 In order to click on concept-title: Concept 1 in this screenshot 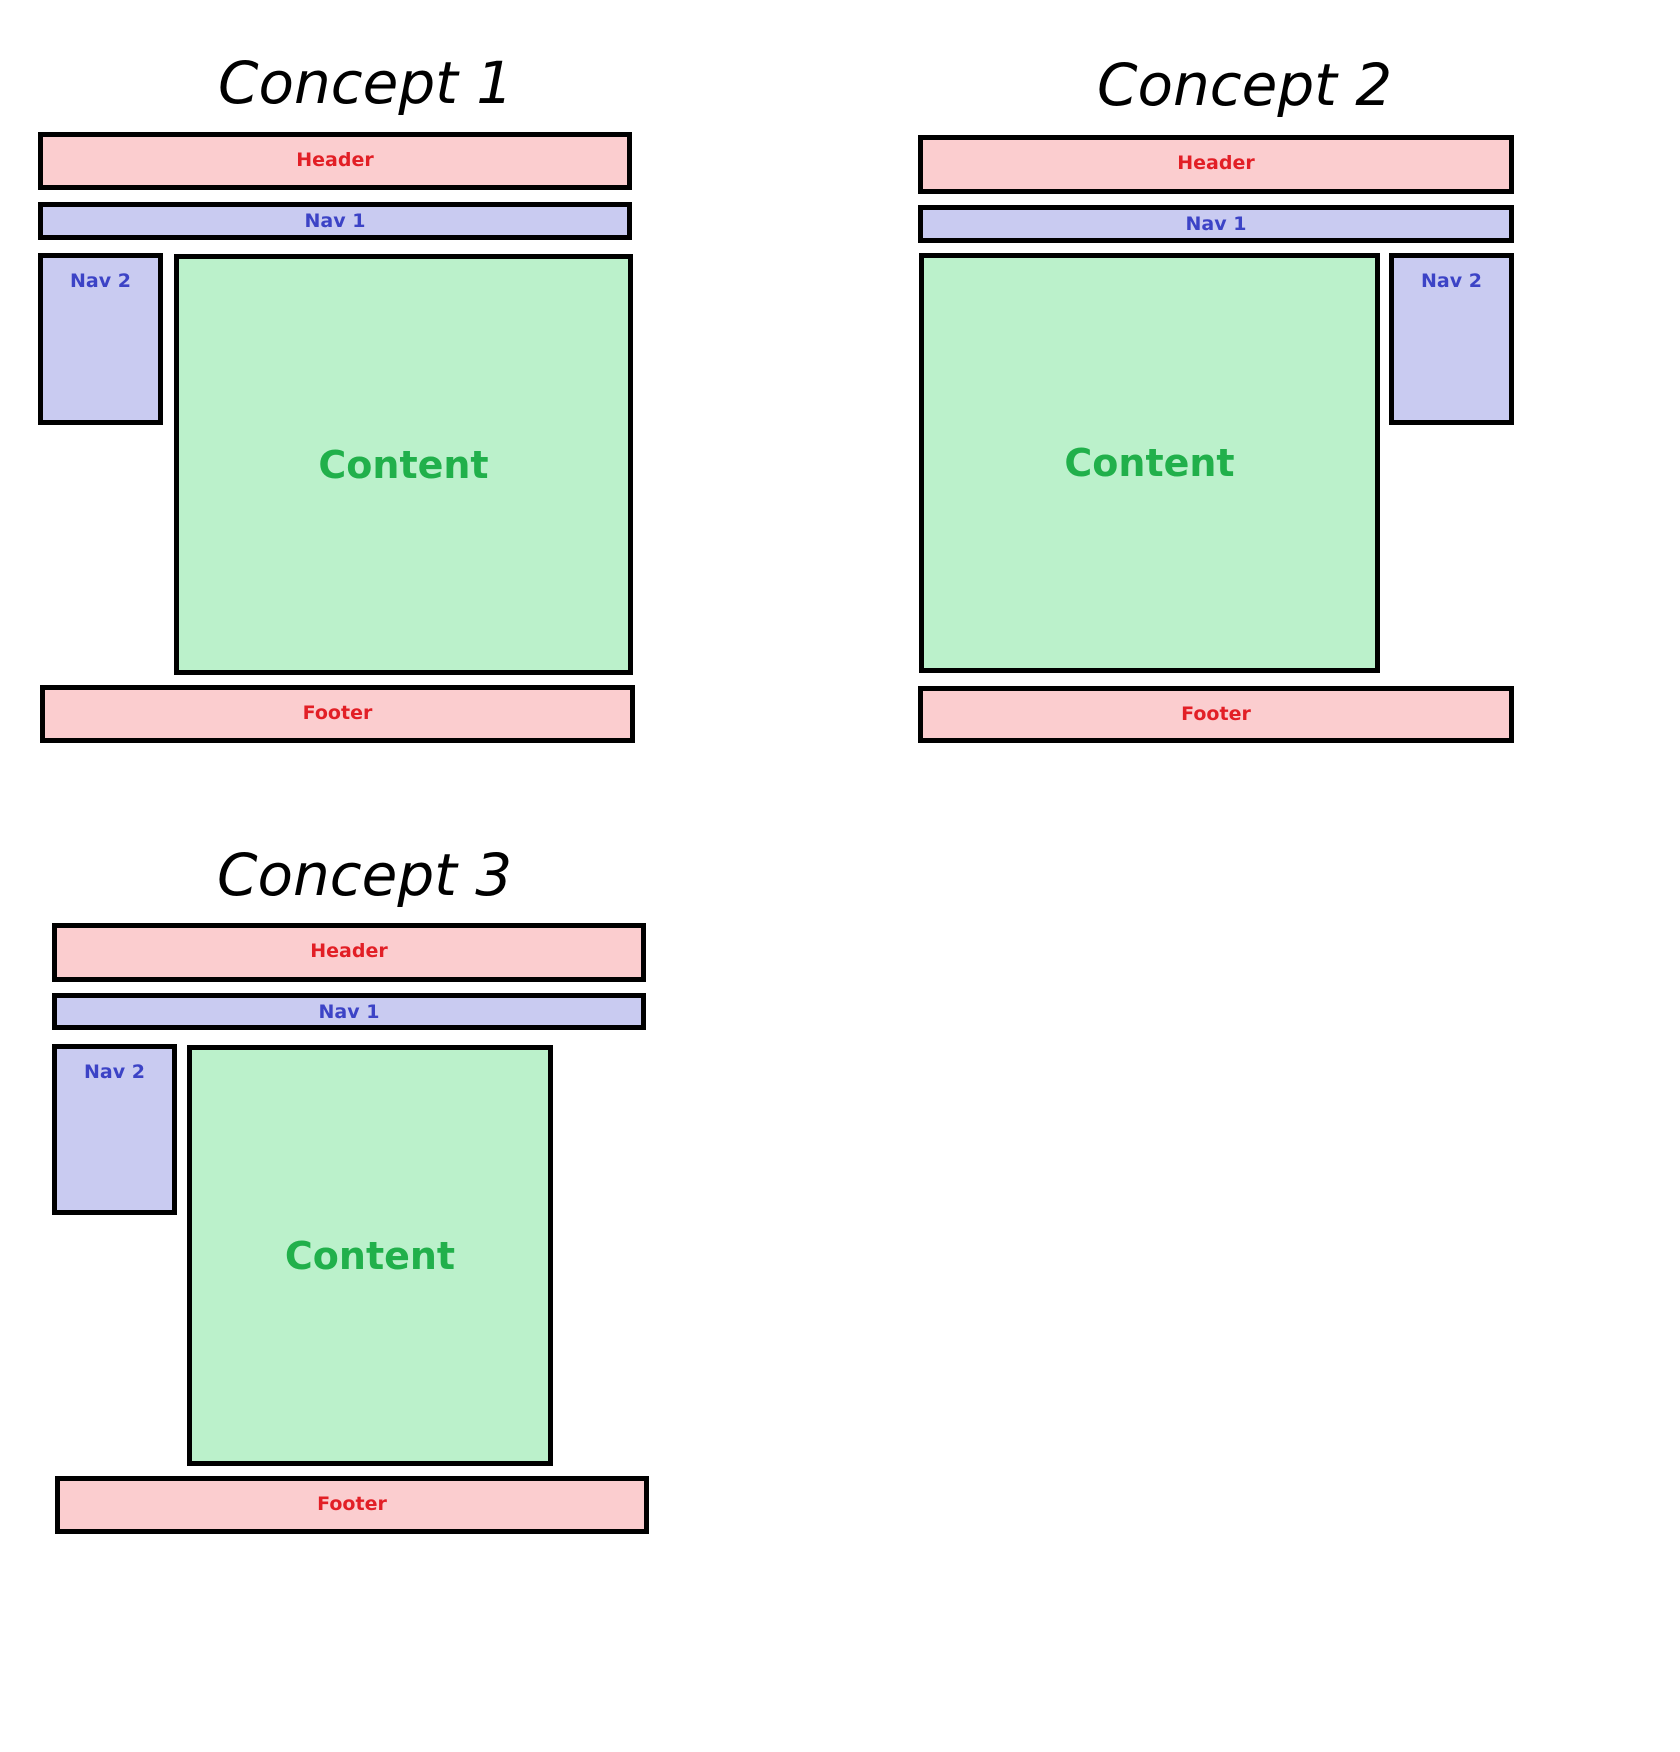, I will do `click(366, 83)`.